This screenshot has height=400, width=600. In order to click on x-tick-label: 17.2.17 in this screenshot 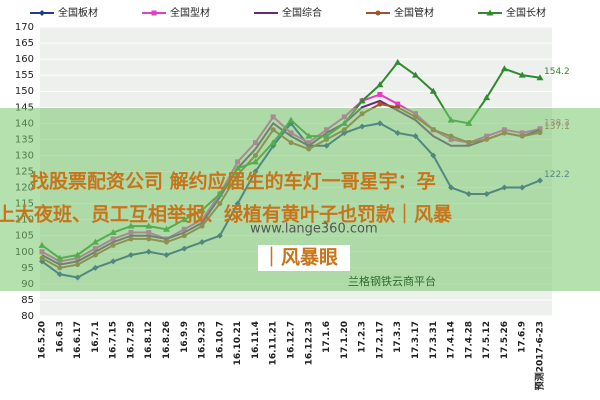, I will do `click(380, 340)`.